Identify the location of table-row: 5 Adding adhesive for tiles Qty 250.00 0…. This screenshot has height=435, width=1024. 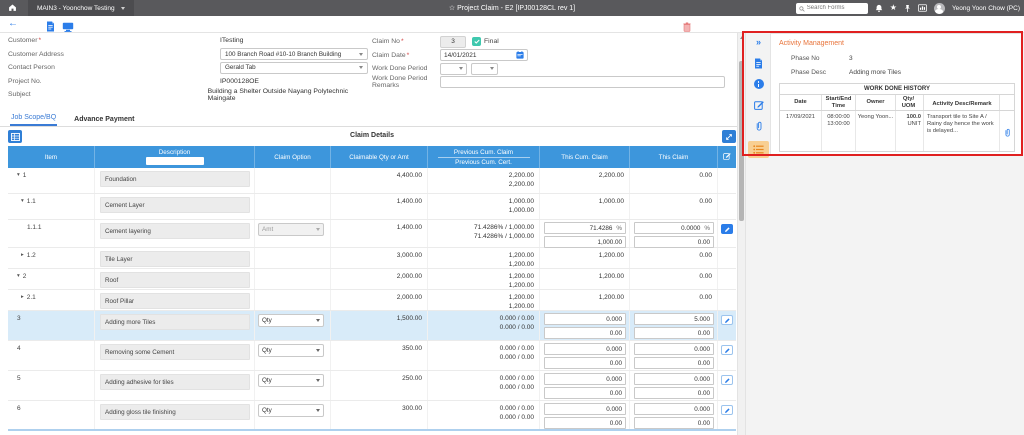
(372, 386).